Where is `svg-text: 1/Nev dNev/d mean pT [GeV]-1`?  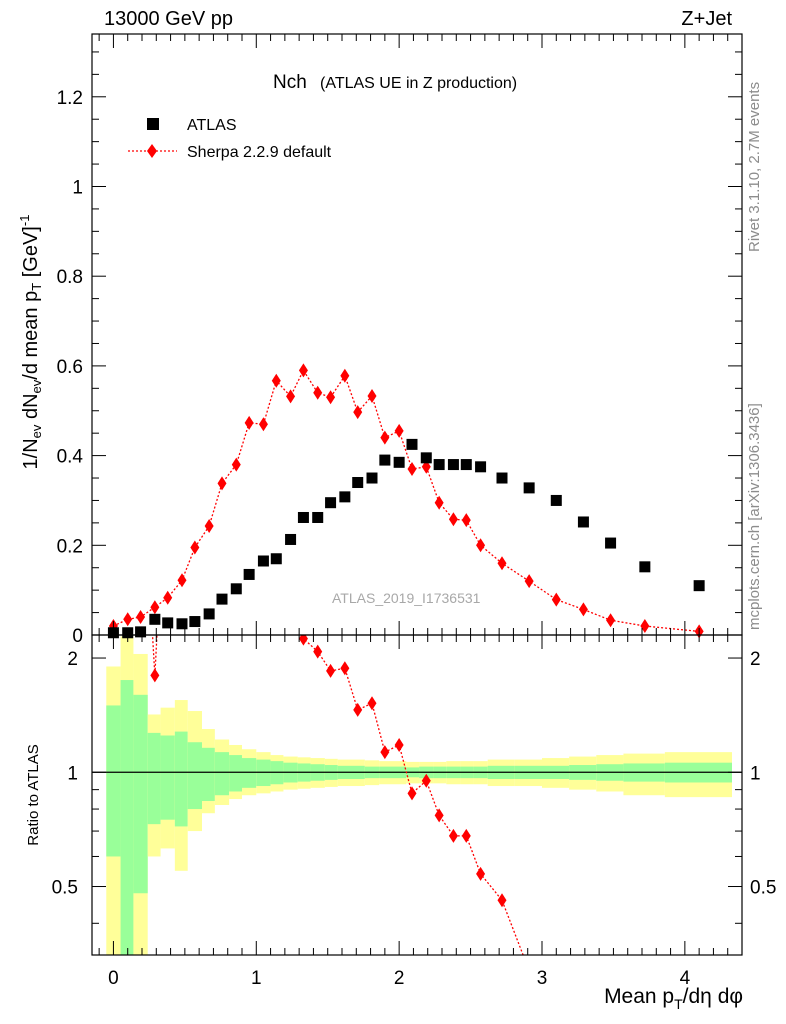 svg-text: 1/Nev dNev/d mean pT [GeV]-1 is located at coordinates (30, 342).